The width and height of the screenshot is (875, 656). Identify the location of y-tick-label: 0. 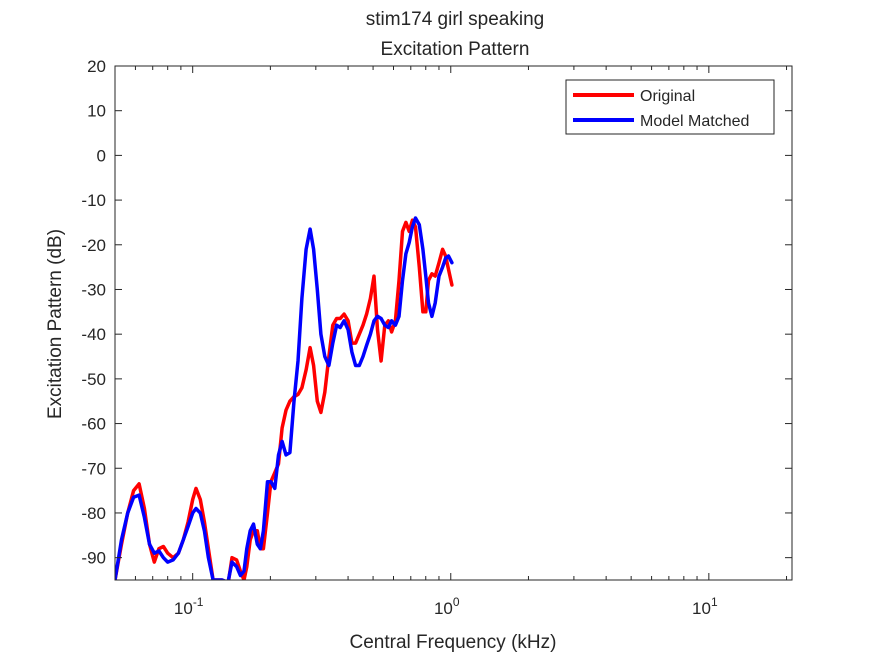
(101, 155).